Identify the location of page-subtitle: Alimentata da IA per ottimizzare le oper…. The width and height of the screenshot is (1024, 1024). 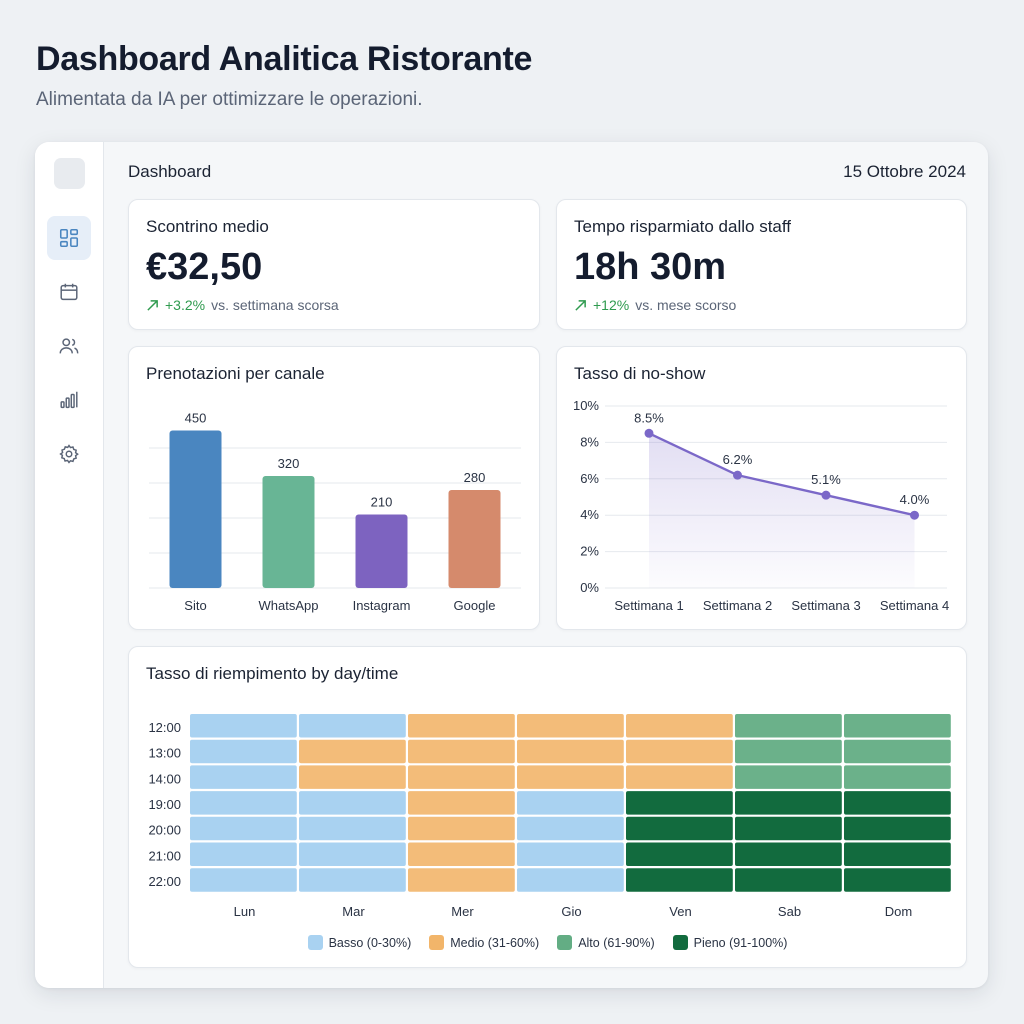
(229, 99).